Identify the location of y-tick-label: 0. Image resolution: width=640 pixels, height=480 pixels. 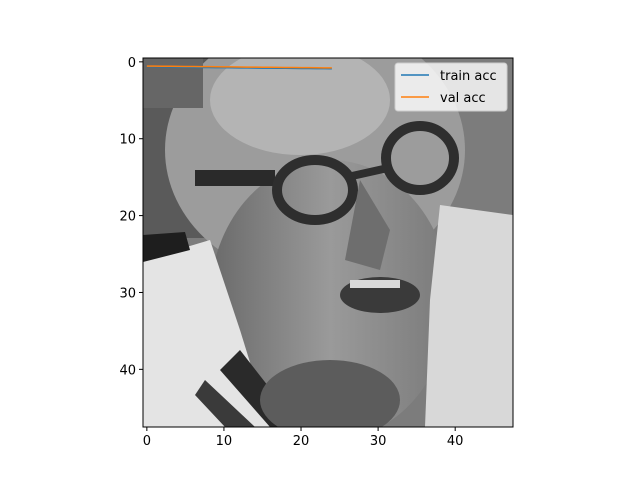
(132, 63).